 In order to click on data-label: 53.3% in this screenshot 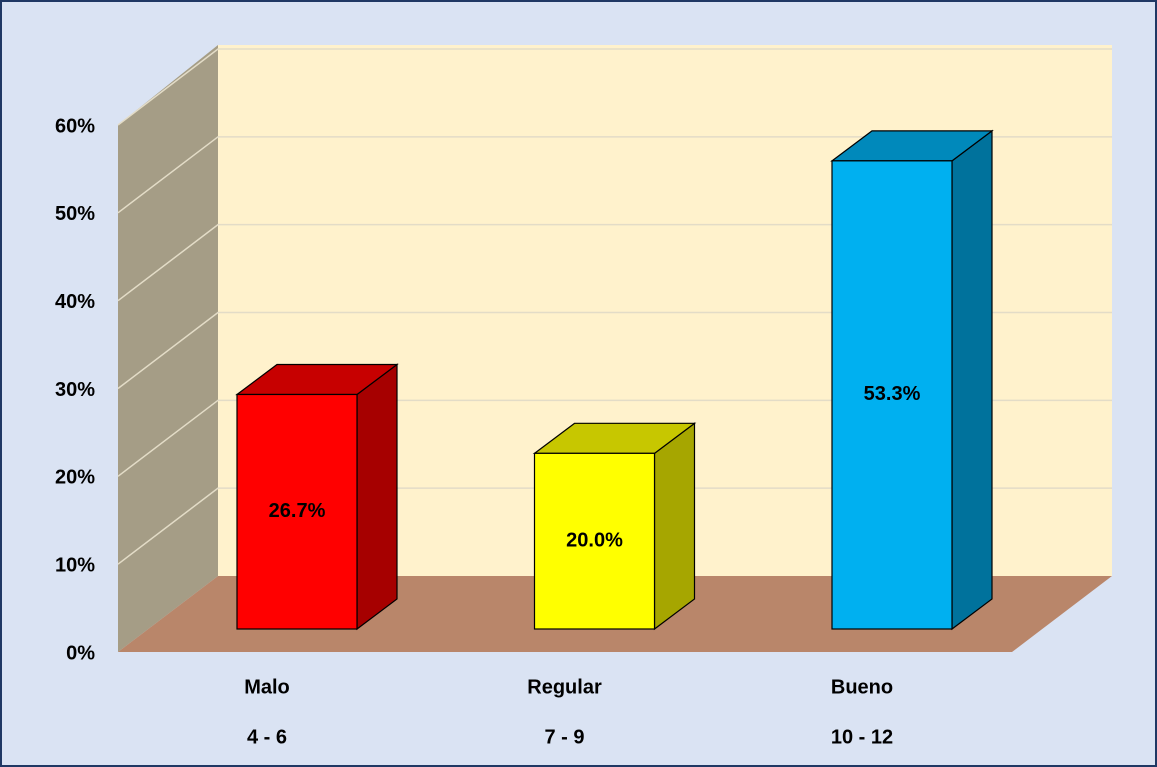, I will do `click(892, 394)`.